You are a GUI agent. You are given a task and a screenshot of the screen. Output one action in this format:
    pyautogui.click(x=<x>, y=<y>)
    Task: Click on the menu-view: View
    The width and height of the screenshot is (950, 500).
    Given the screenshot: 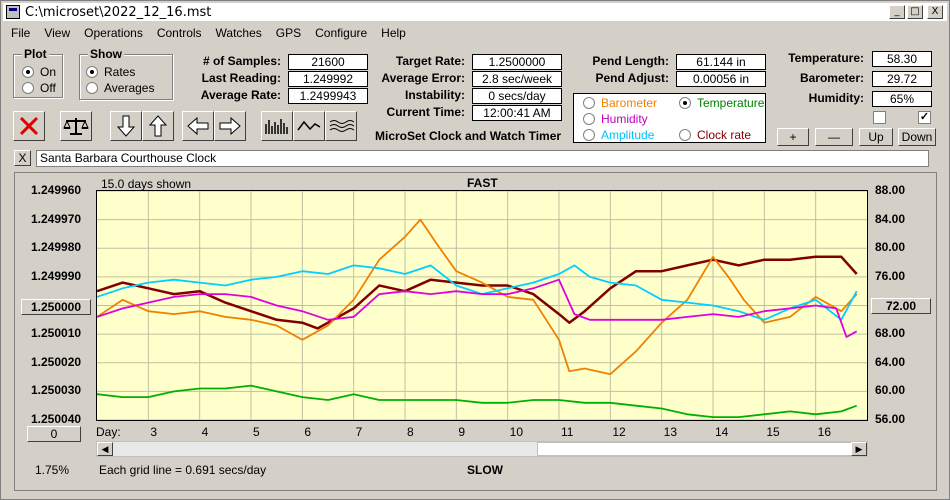 What is the action you would take?
    pyautogui.click(x=57, y=33)
    